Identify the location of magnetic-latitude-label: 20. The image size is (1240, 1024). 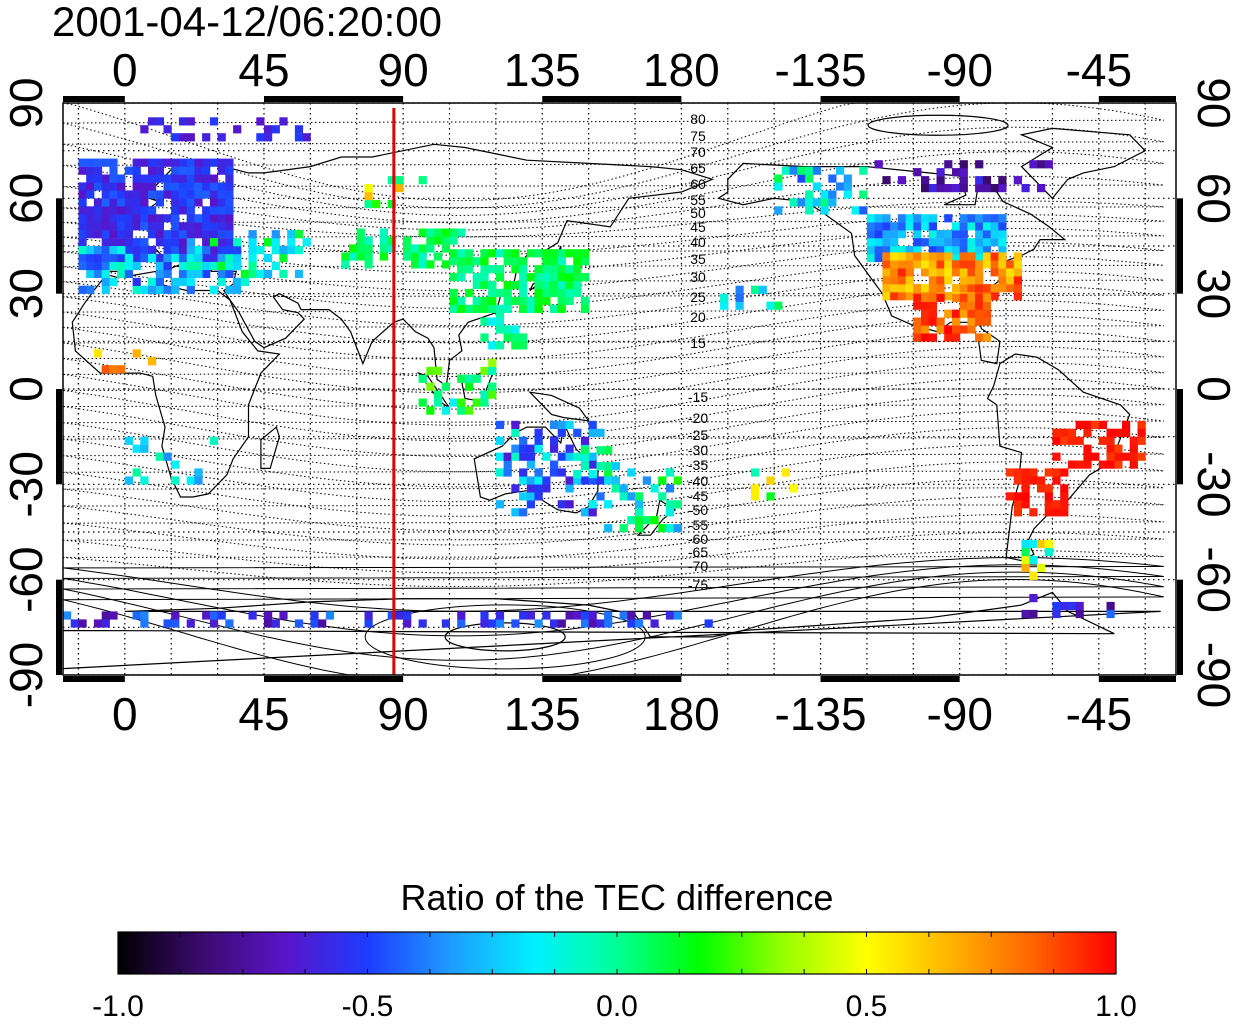
(698, 317).